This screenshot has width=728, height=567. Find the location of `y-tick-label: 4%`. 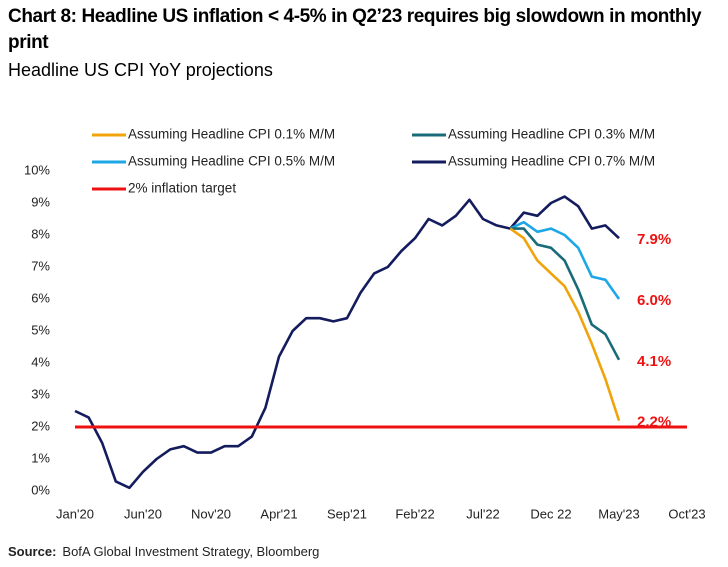

y-tick-label: 4% is located at coordinates (40, 361).